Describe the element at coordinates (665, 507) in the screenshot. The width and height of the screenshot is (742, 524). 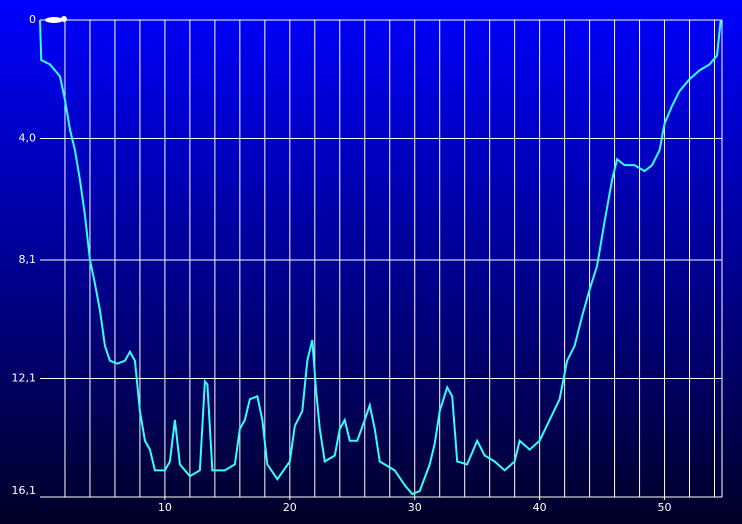
I see `x-tick-label: 50` at that location.